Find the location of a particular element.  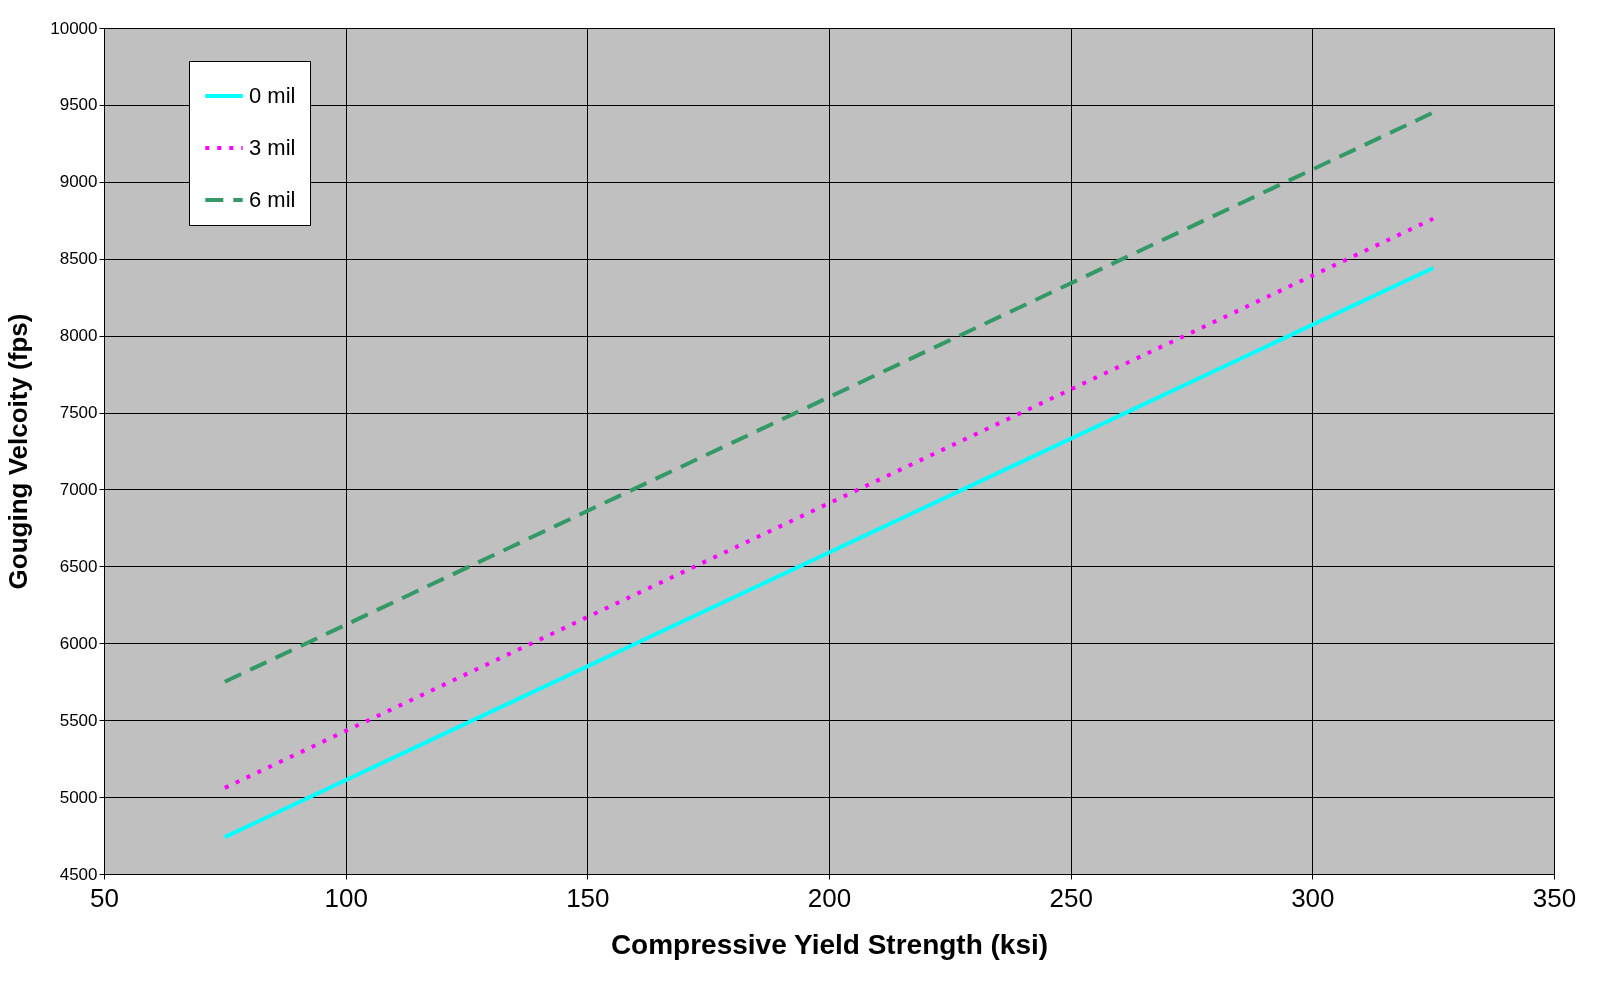

y-tick-label: 7500 is located at coordinates (78, 413).